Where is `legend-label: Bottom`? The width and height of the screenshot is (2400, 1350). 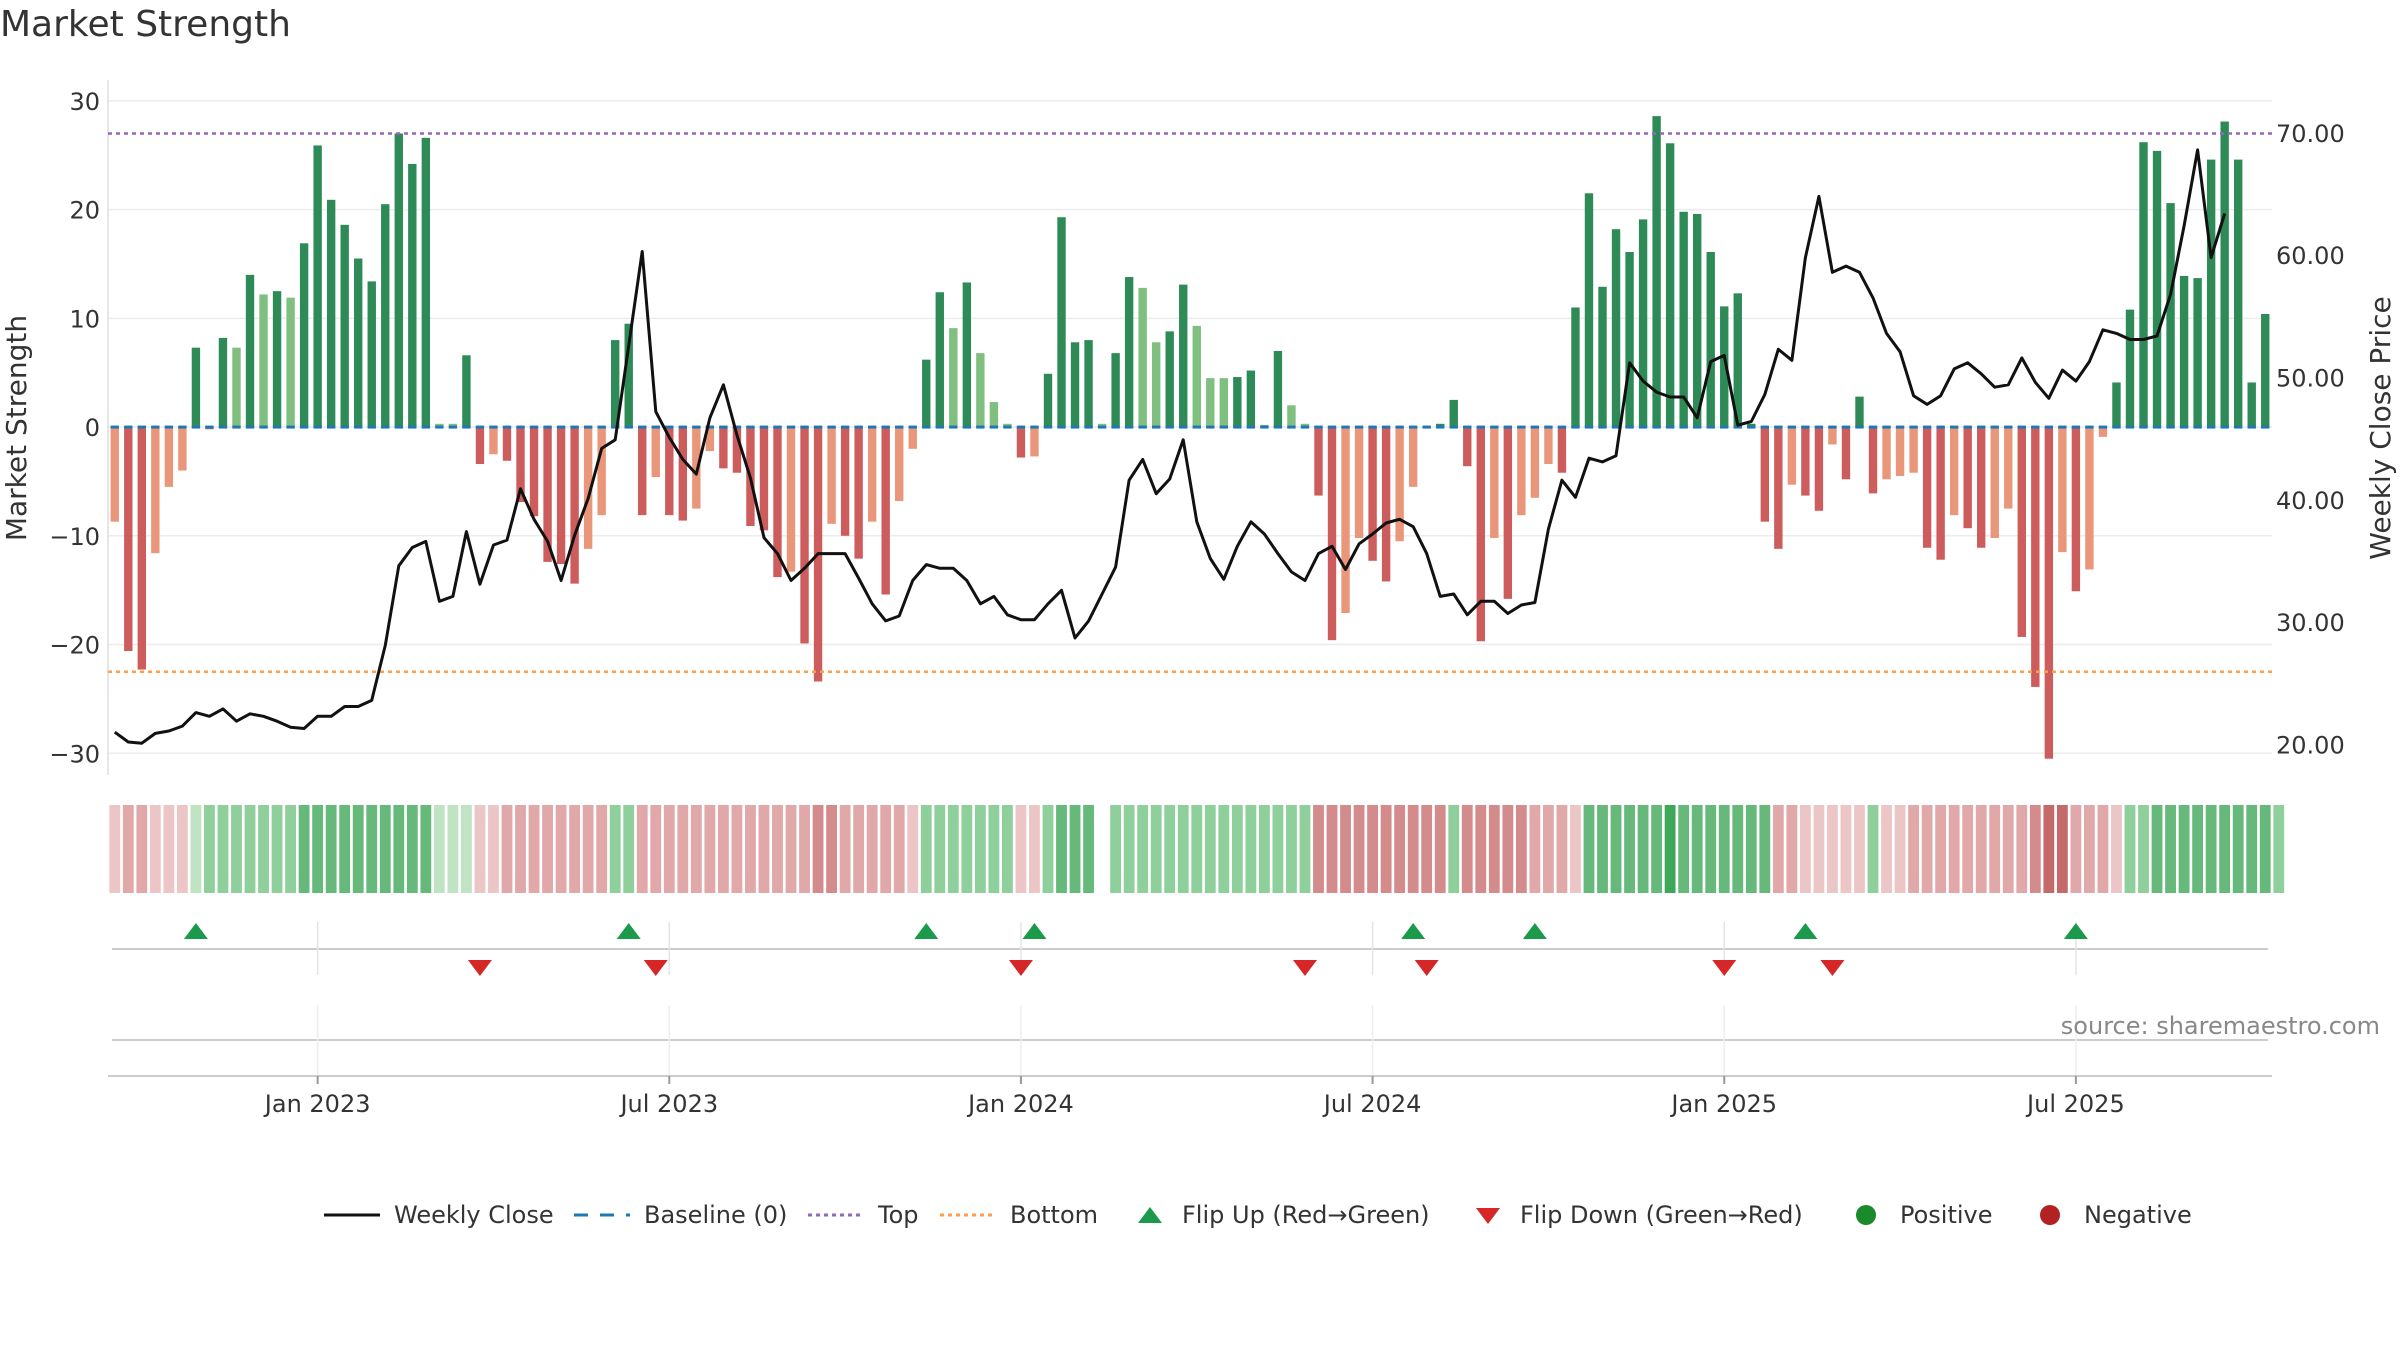 legend-label: Bottom is located at coordinates (1054, 1215).